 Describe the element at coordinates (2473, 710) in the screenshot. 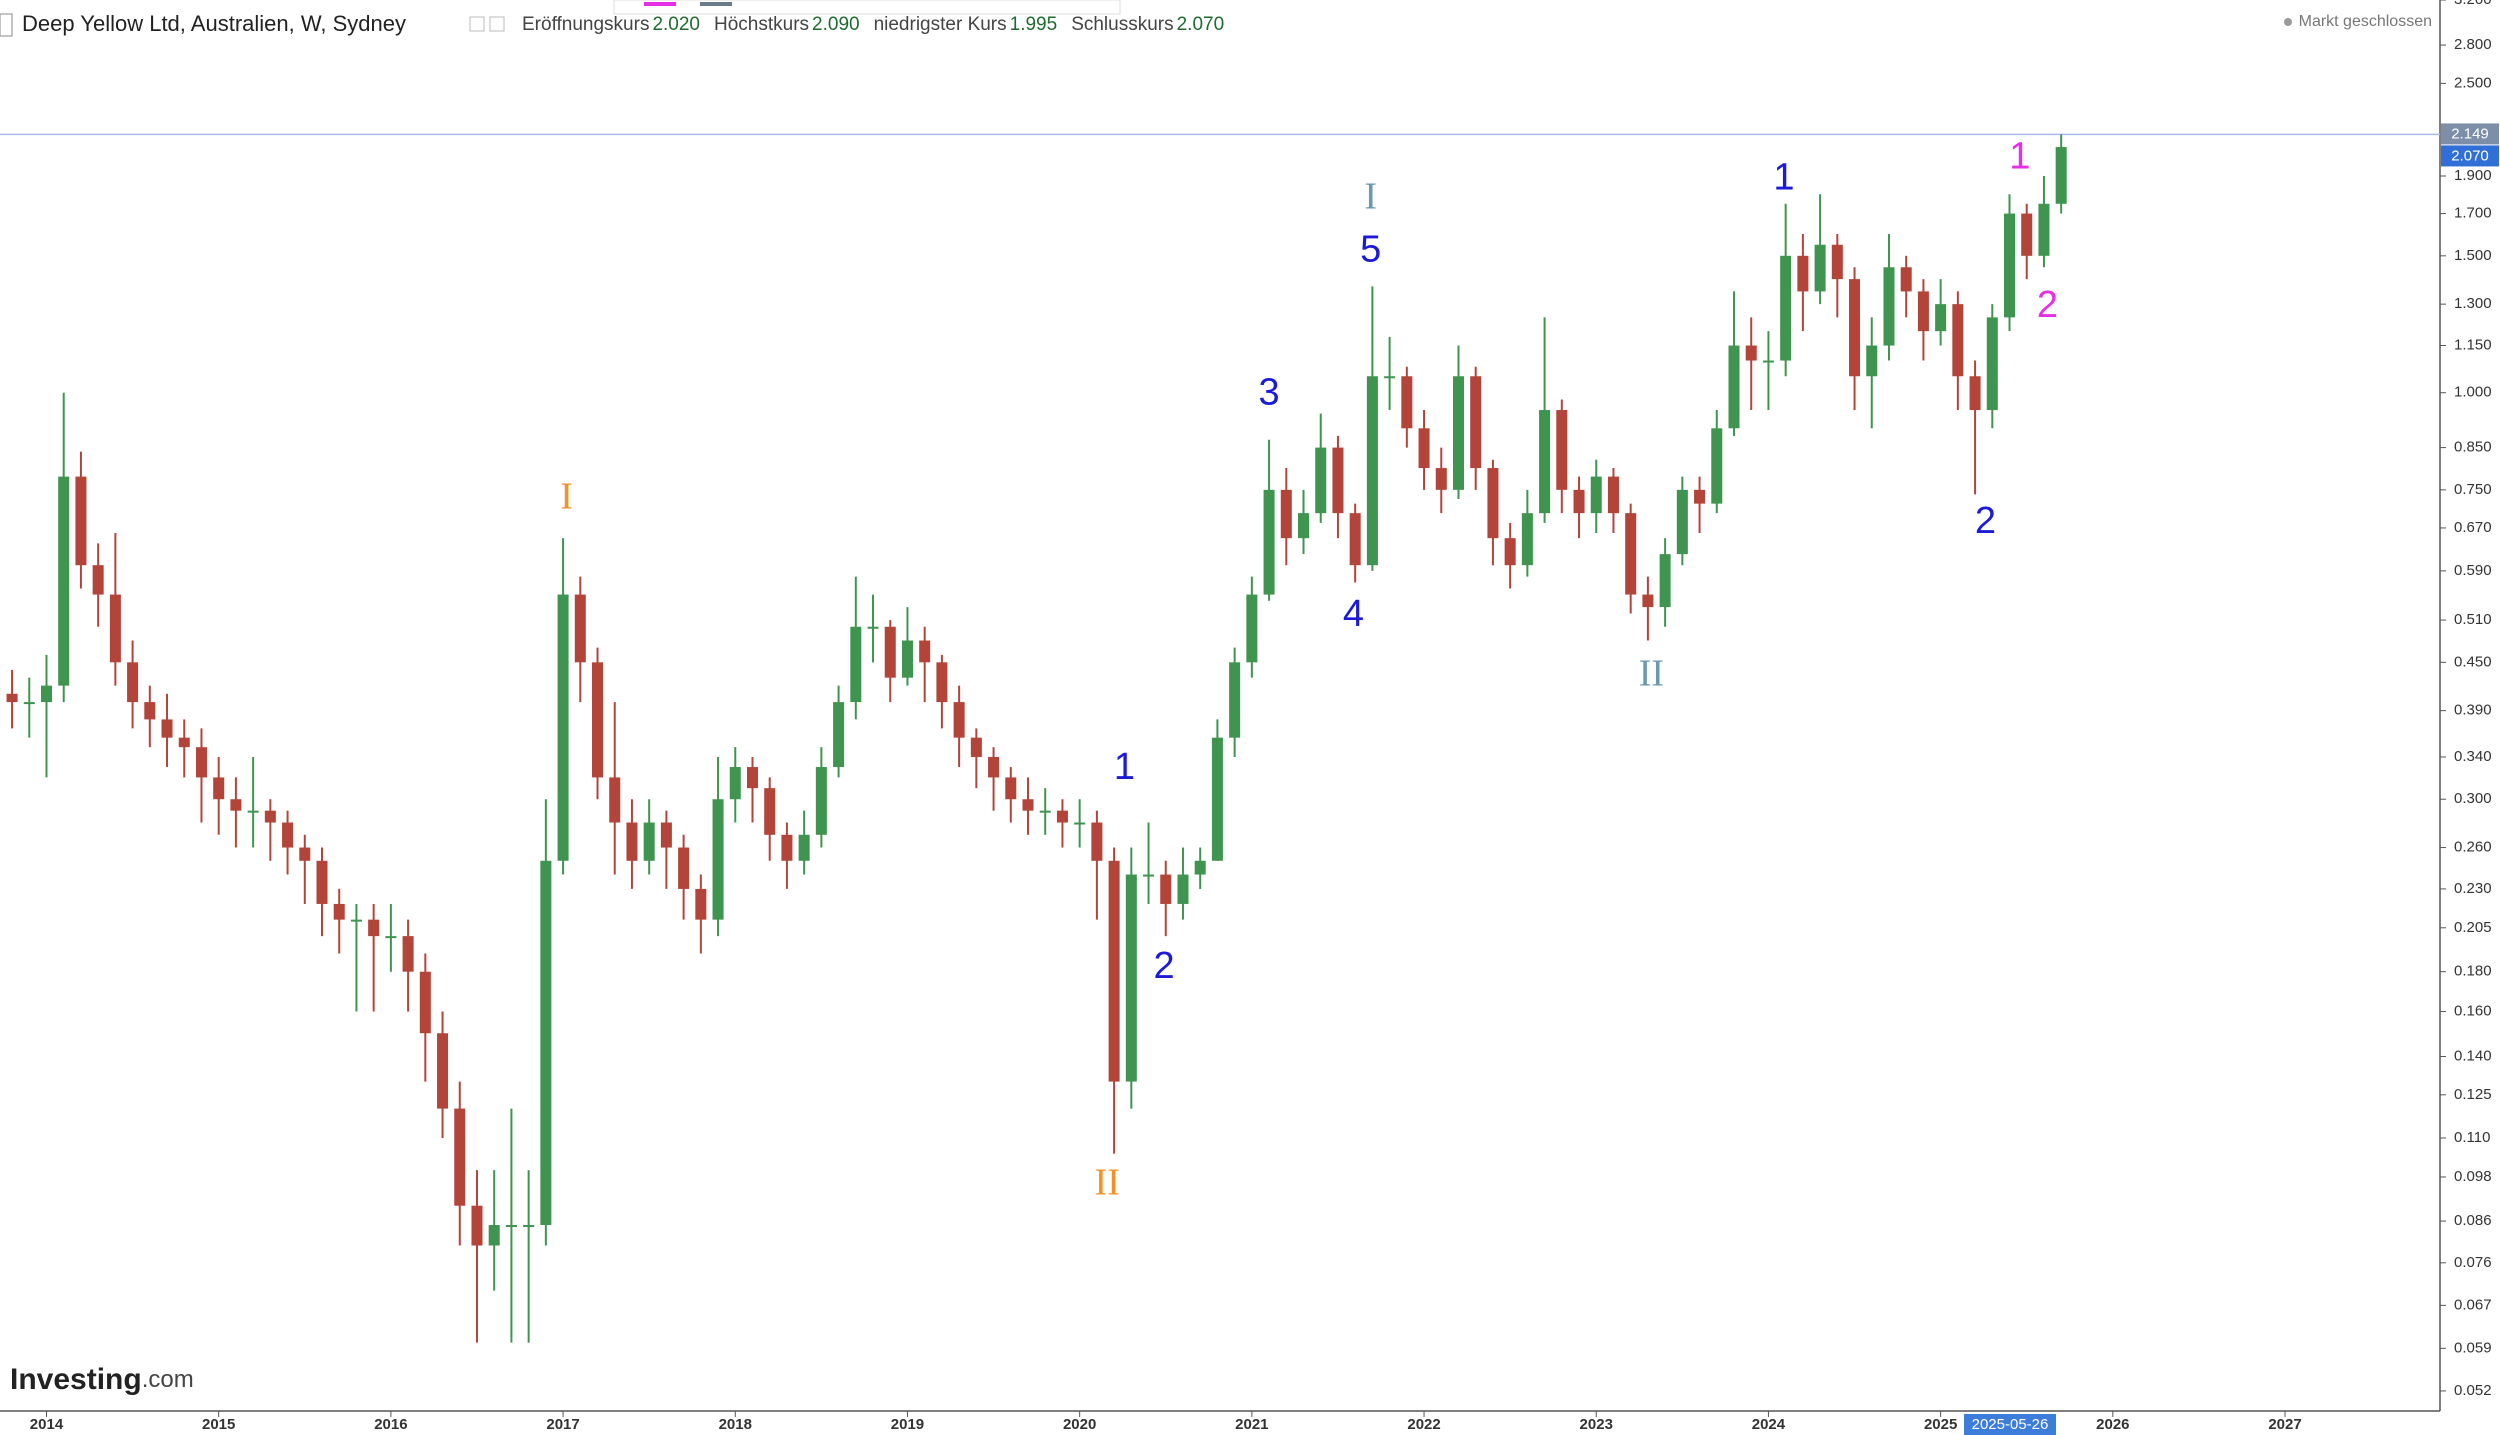

I see `y-tick-label: 0.390` at that location.